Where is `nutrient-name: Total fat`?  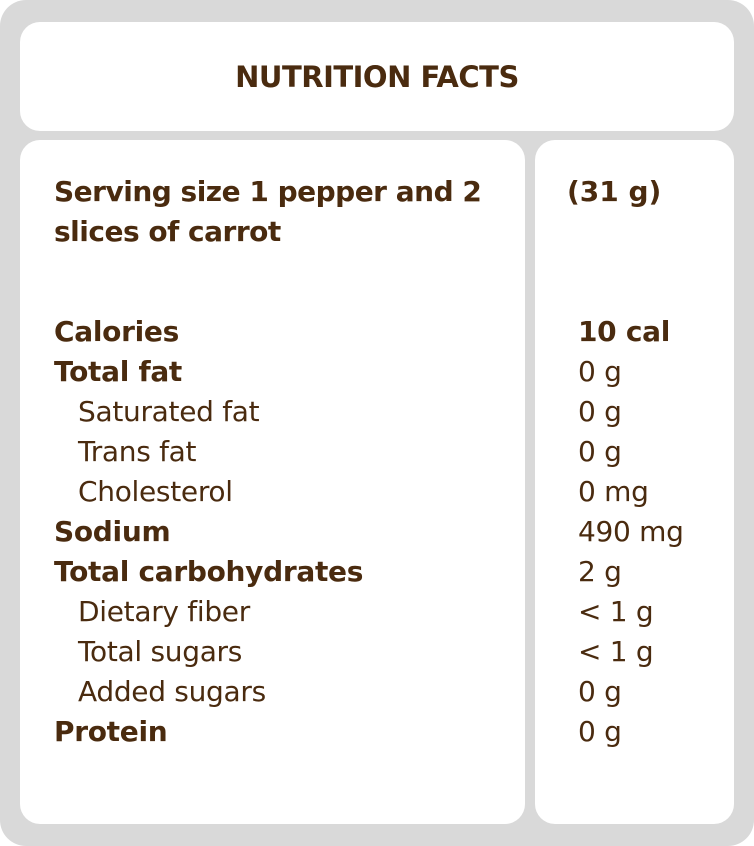
nutrient-name: Total fat is located at coordinates (118, 371).